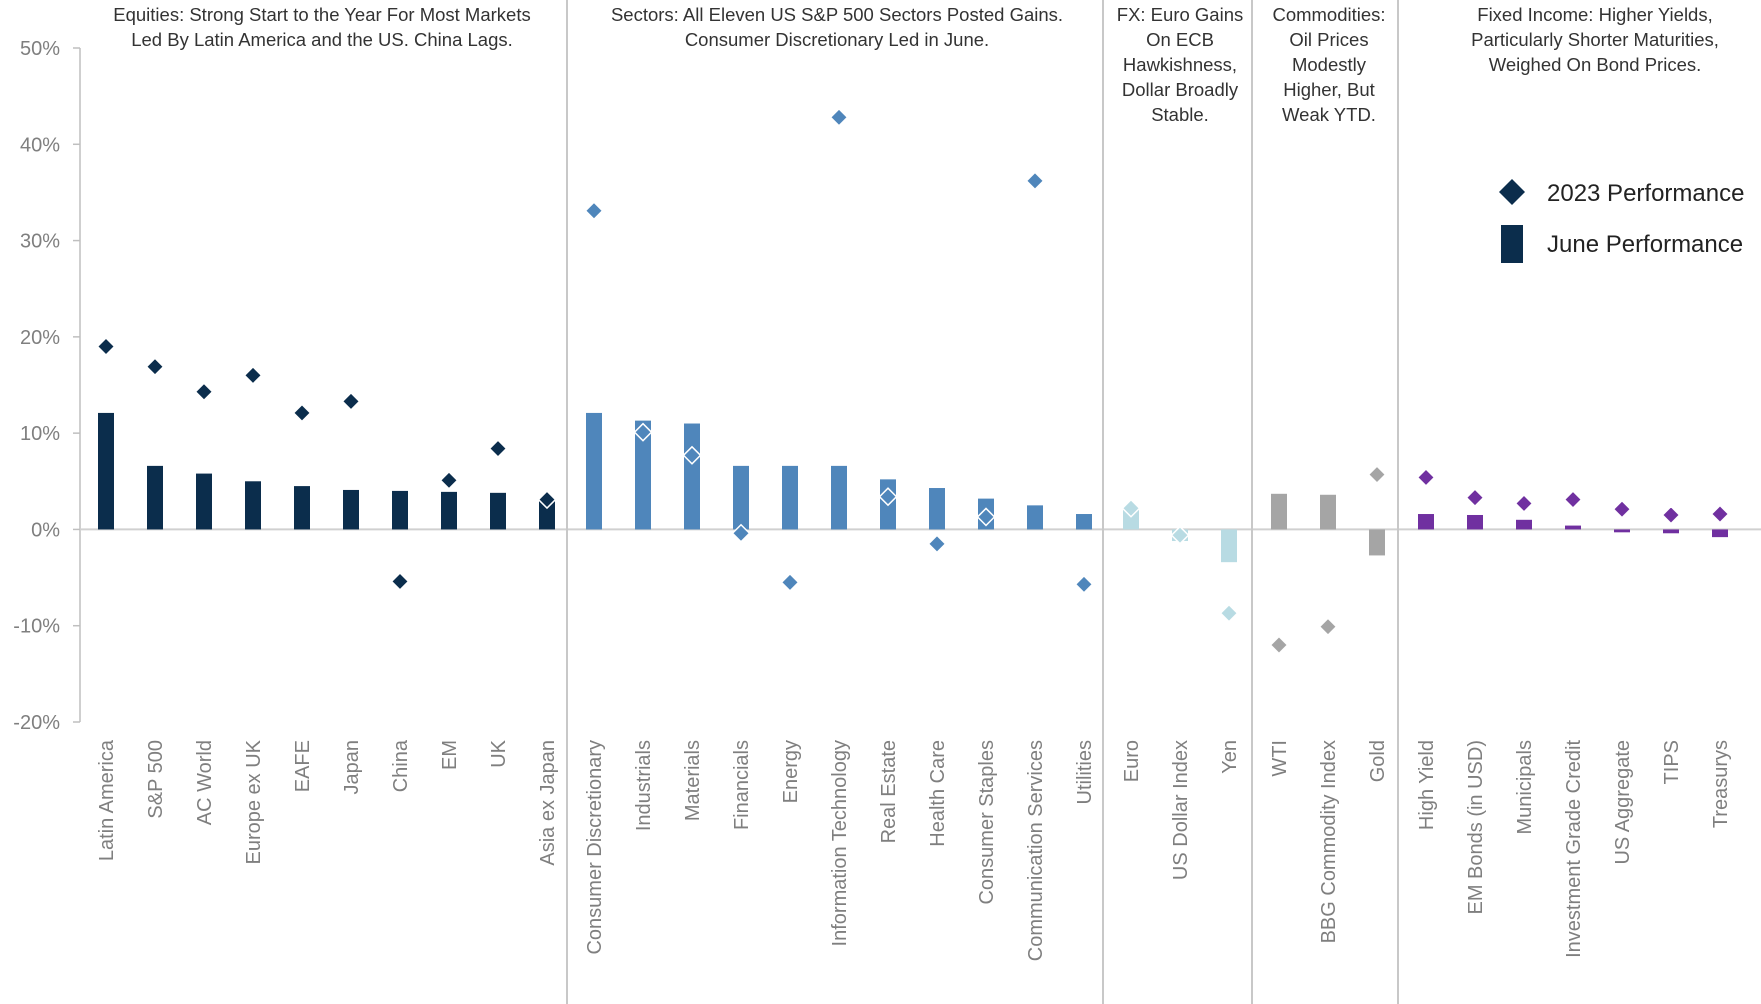 The height and width of the screenshot is (1004, 1761). Describe the element at coordinates (205, 782) in the screenshot. I see `category-label: AC World` at that location.